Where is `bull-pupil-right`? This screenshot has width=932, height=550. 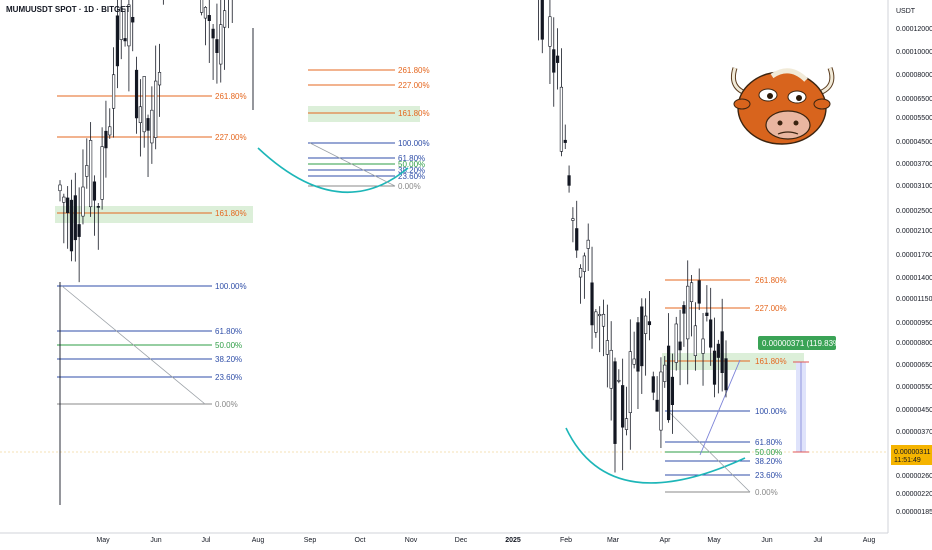
bull-pupil-right is located at coordinates (799, 98).